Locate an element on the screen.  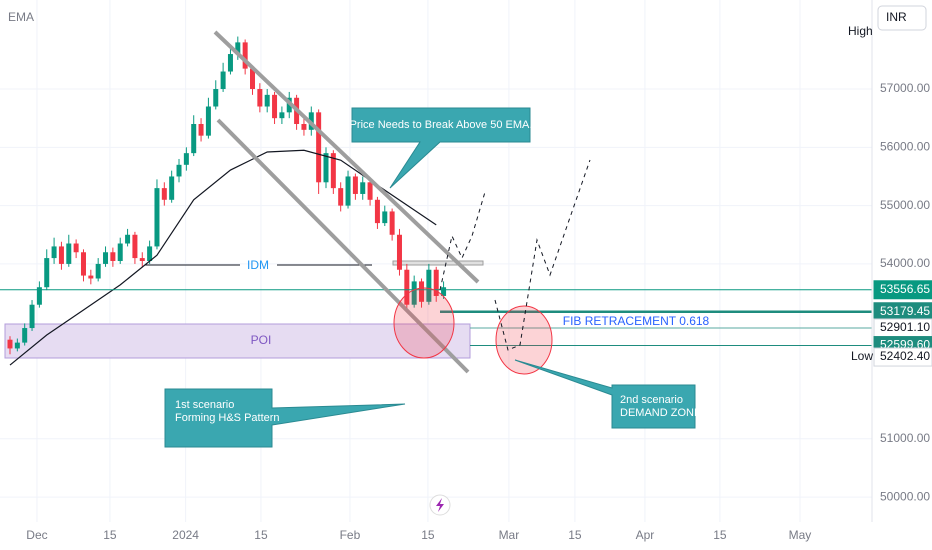
projection is located at coordinates (542, 255).